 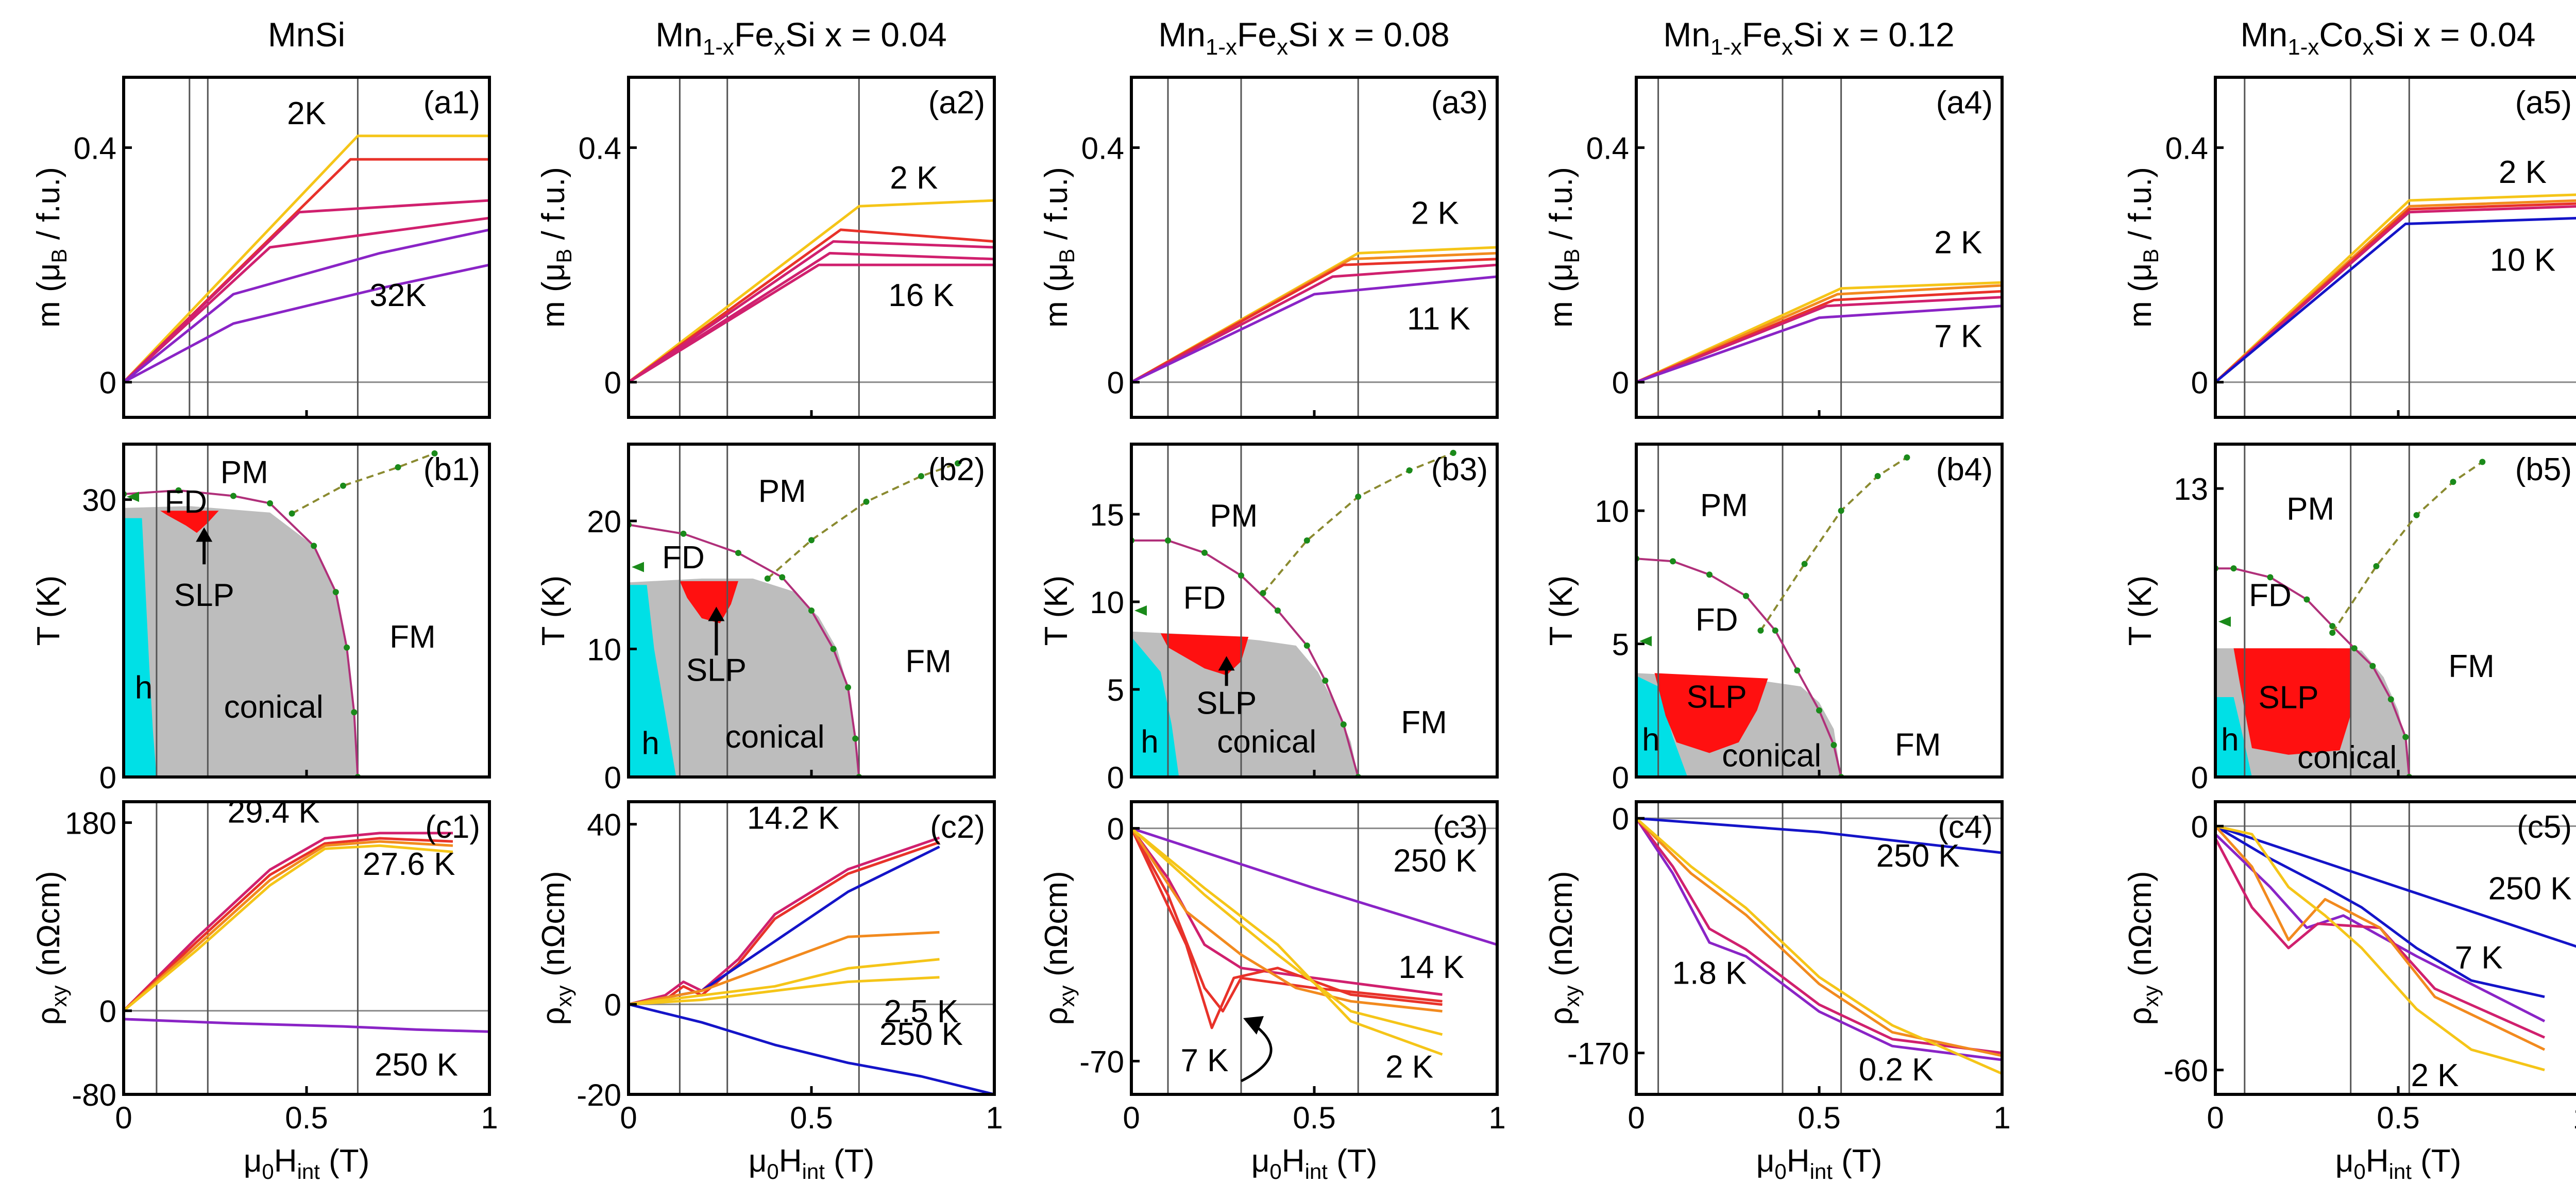 What do you see at coordinates (306, 34) in the screenshot?
I see `column-title: MnSi` at bounding box center [306, 34].